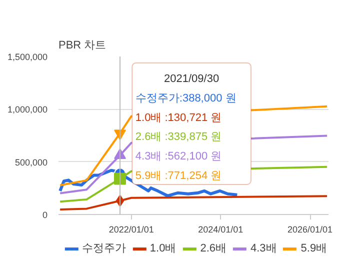  What do you see at coordinates (27, 57) in the screenshot?
I see `y-tick-label: 1,500,000` at bounding box center [27, 57].